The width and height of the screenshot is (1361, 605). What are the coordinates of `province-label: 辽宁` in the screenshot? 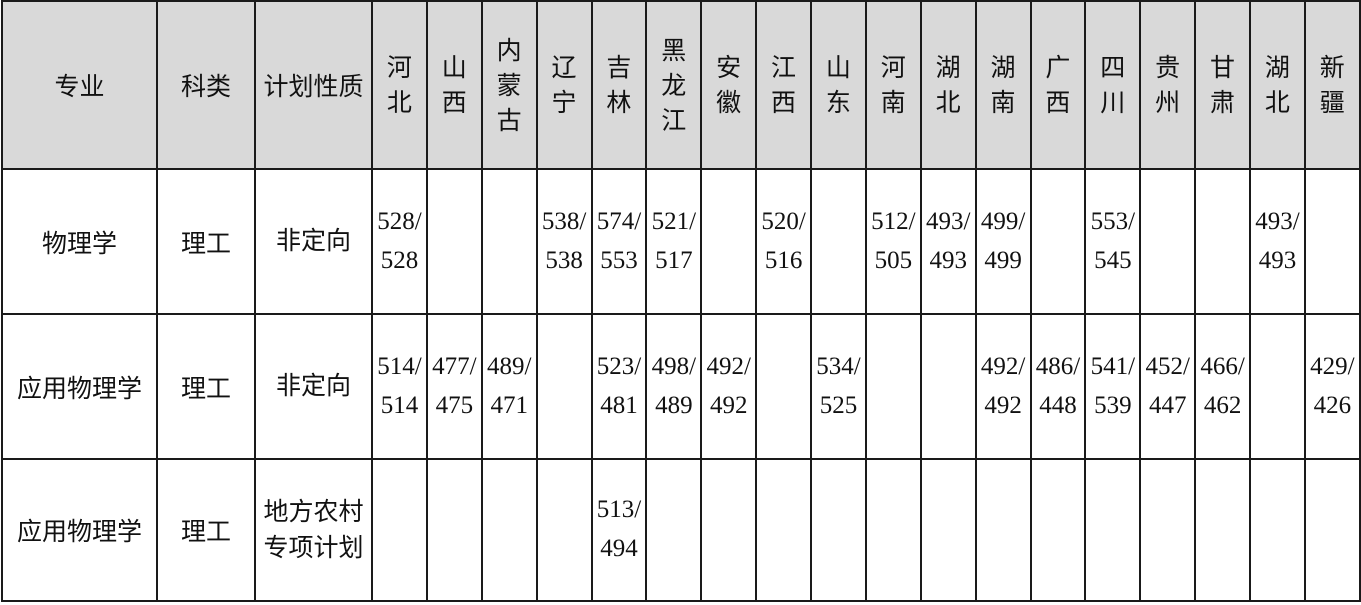 It's located at (564, 85).